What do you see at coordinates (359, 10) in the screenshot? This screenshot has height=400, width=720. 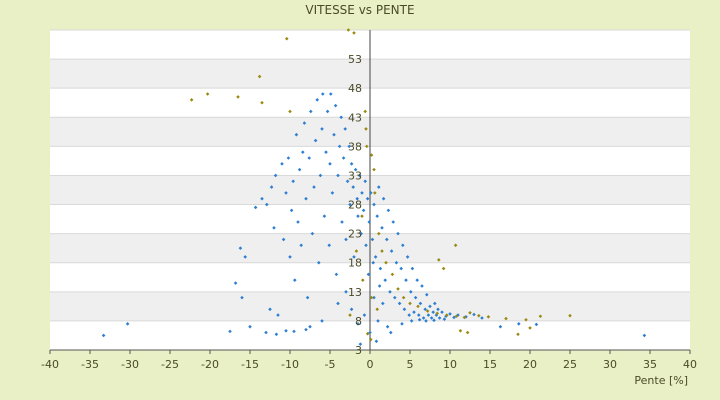 I see `chart-title: VITESSE vs PENTE` at bounding box center [359, 10].